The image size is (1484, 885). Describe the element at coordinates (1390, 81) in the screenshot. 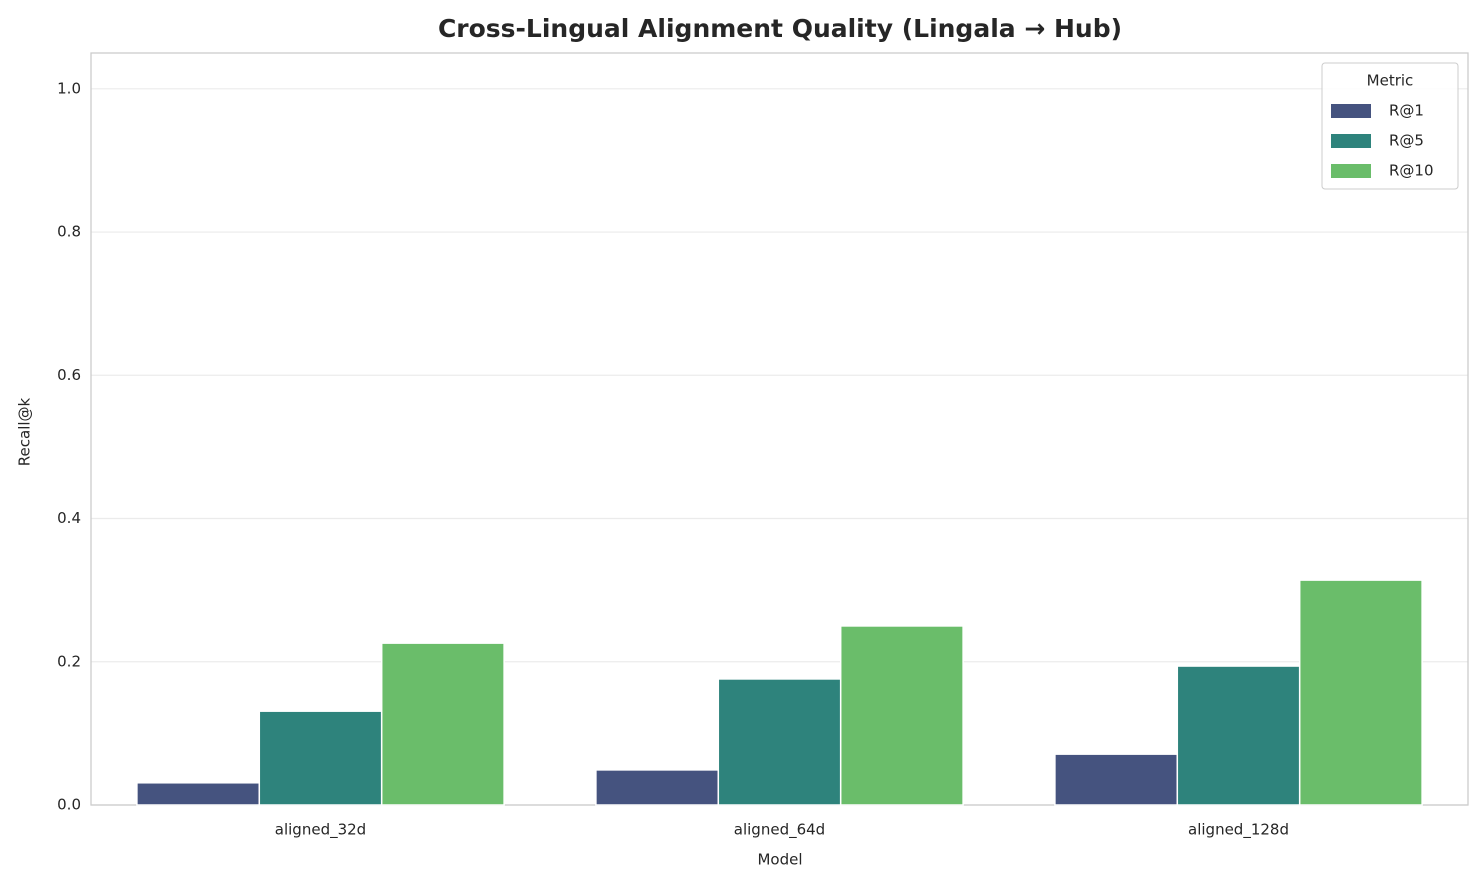

I see `legend-title: Metric` at that location.